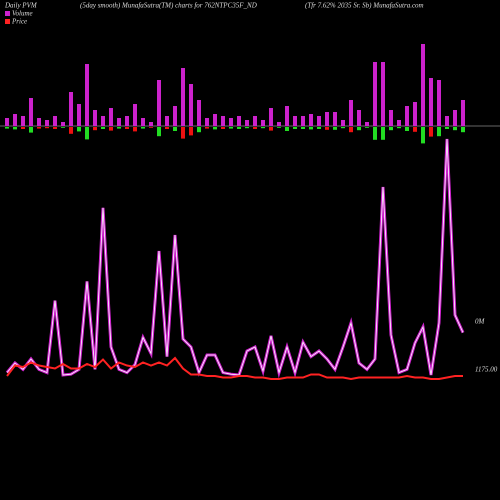  I want to click on legend-label: Price, so click(19, 22).